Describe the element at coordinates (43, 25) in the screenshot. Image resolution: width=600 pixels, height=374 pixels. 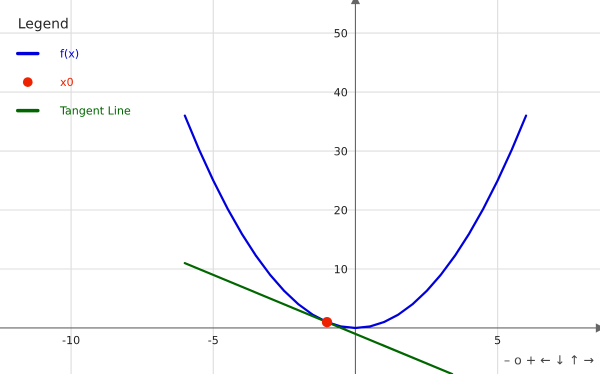
I see `legend-title: Legend` at that location.